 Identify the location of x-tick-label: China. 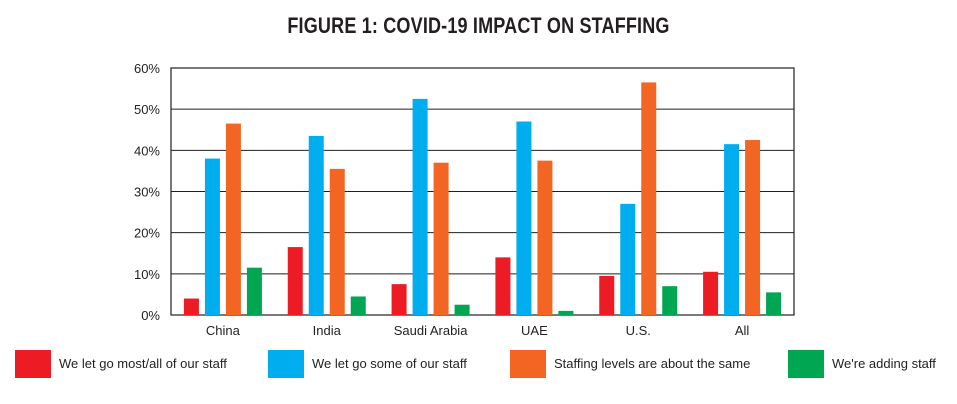
(223, 330).